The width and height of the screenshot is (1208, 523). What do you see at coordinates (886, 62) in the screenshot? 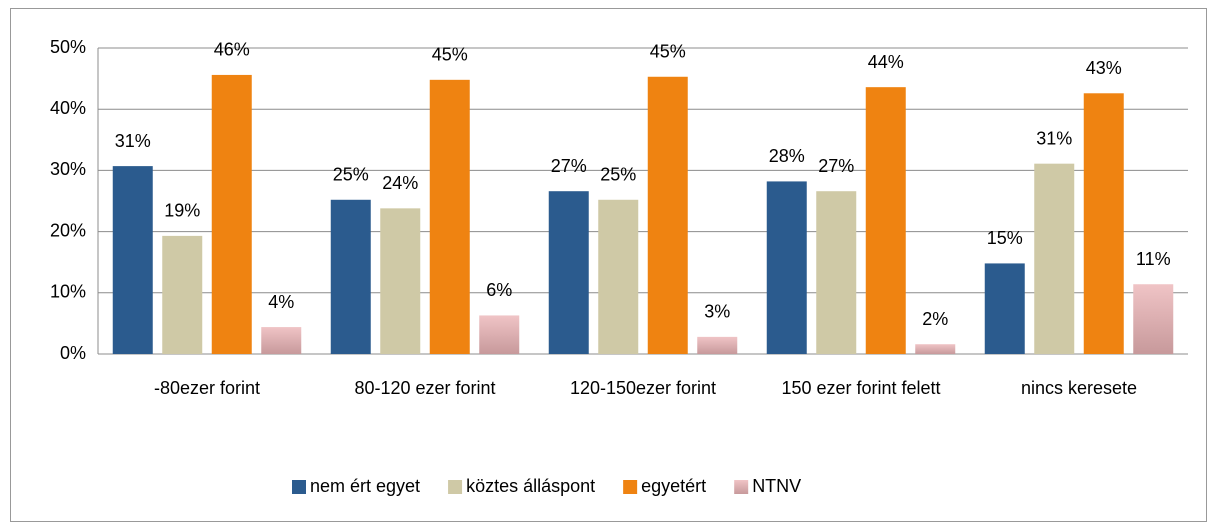
I see `data-label: 44%` at bounding box center [886, 62].